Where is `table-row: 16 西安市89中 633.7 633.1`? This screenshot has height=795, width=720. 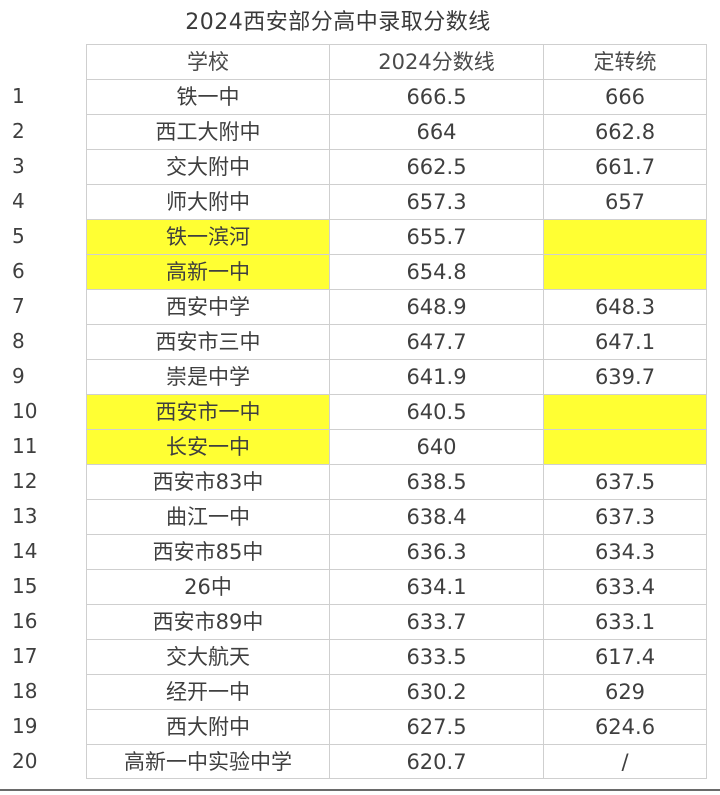 table-row: 16 西安市89中 633.7 633.1 is located at coordinates (360, 621).